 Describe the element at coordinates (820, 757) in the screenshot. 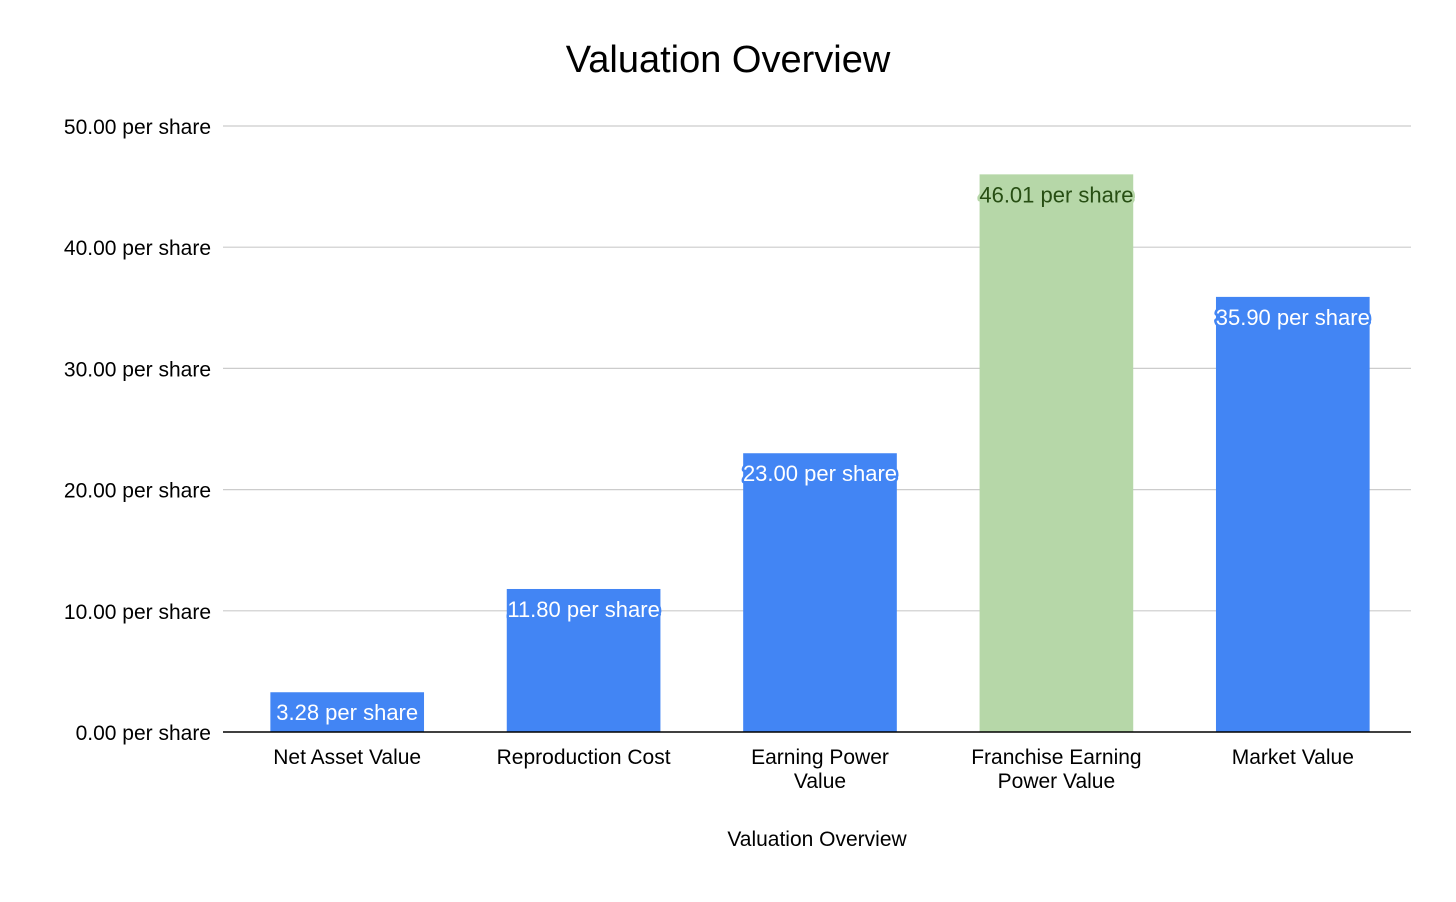

I see `x-tick-label: Earning Power` at that location.